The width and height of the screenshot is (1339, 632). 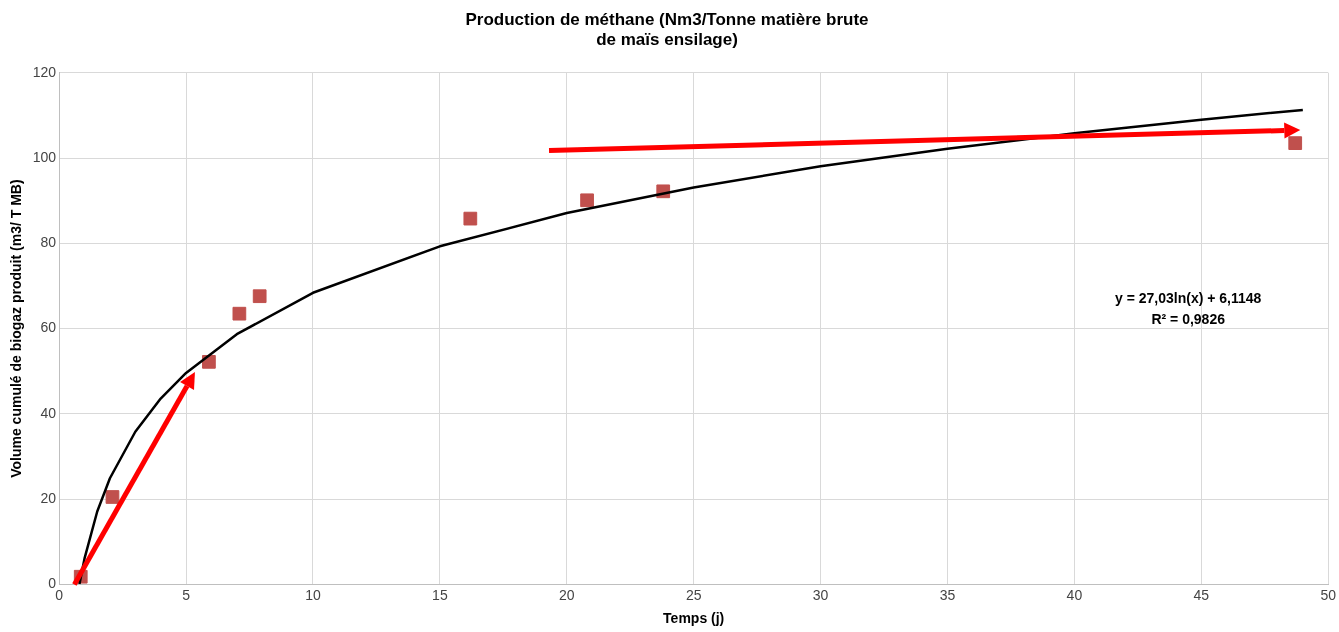 What do you see at coordinates (1188, 297) in the screenshot?
I see `annotation: y = 27,03ln(x) + 6,1148` at bounding box center [1188, 297].